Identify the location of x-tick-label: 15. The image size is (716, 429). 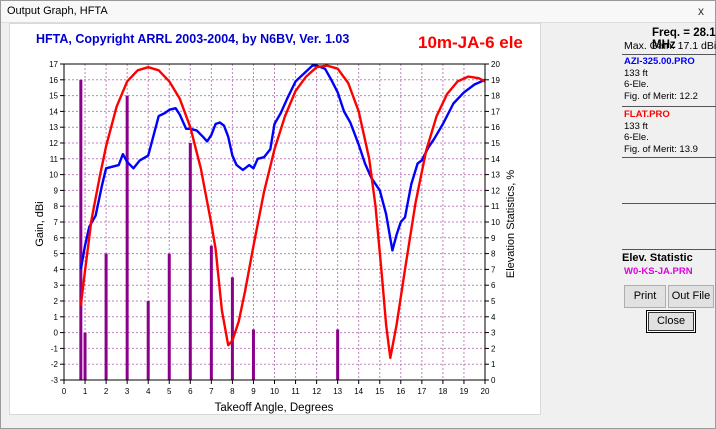
(379, 391).